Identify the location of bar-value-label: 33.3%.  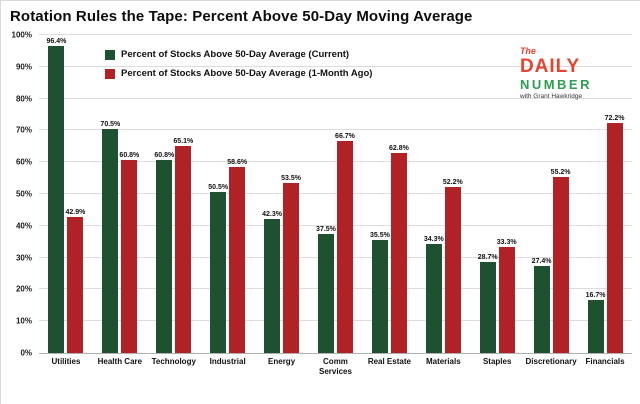
(506, 243).